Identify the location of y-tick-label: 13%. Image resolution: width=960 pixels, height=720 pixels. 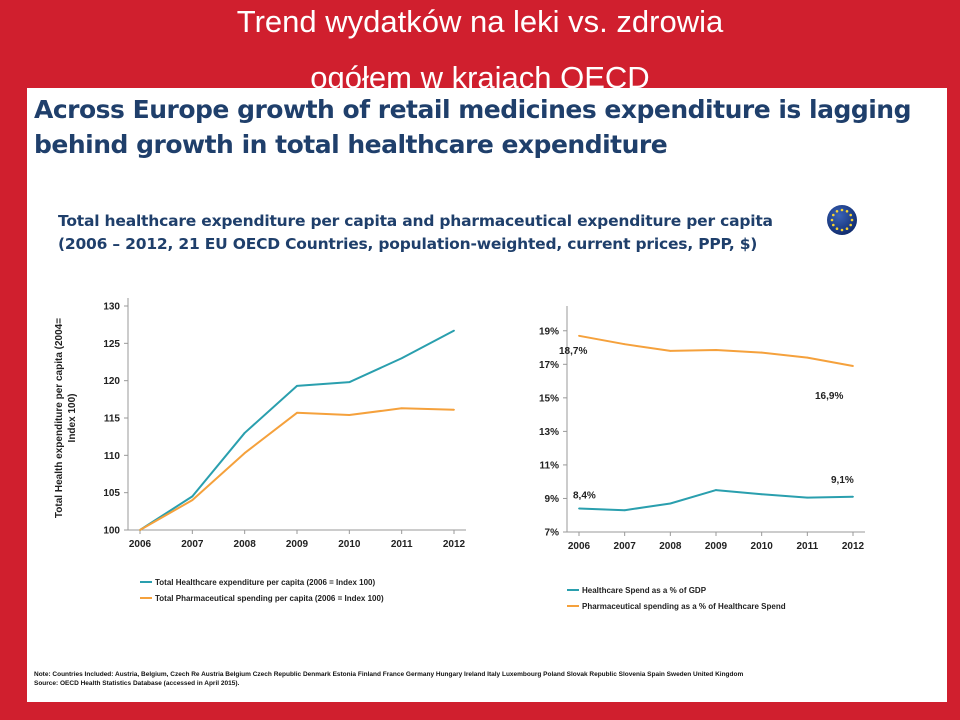
(549, 432).